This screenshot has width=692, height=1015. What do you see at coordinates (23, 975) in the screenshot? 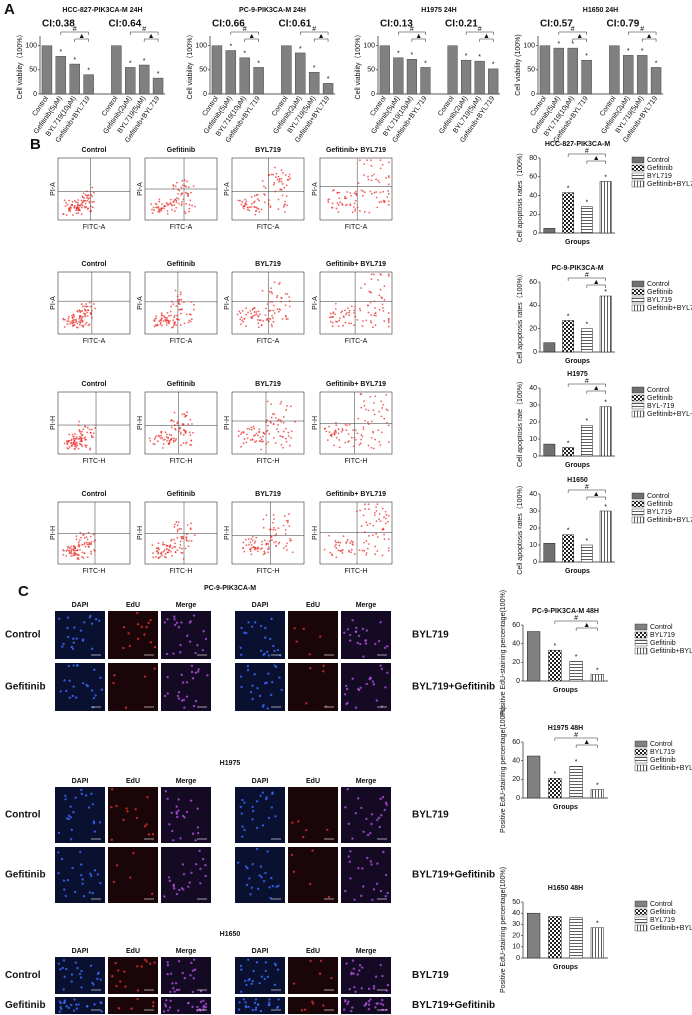
I see `row-label-left: Control` at bounding box center [23, 975].